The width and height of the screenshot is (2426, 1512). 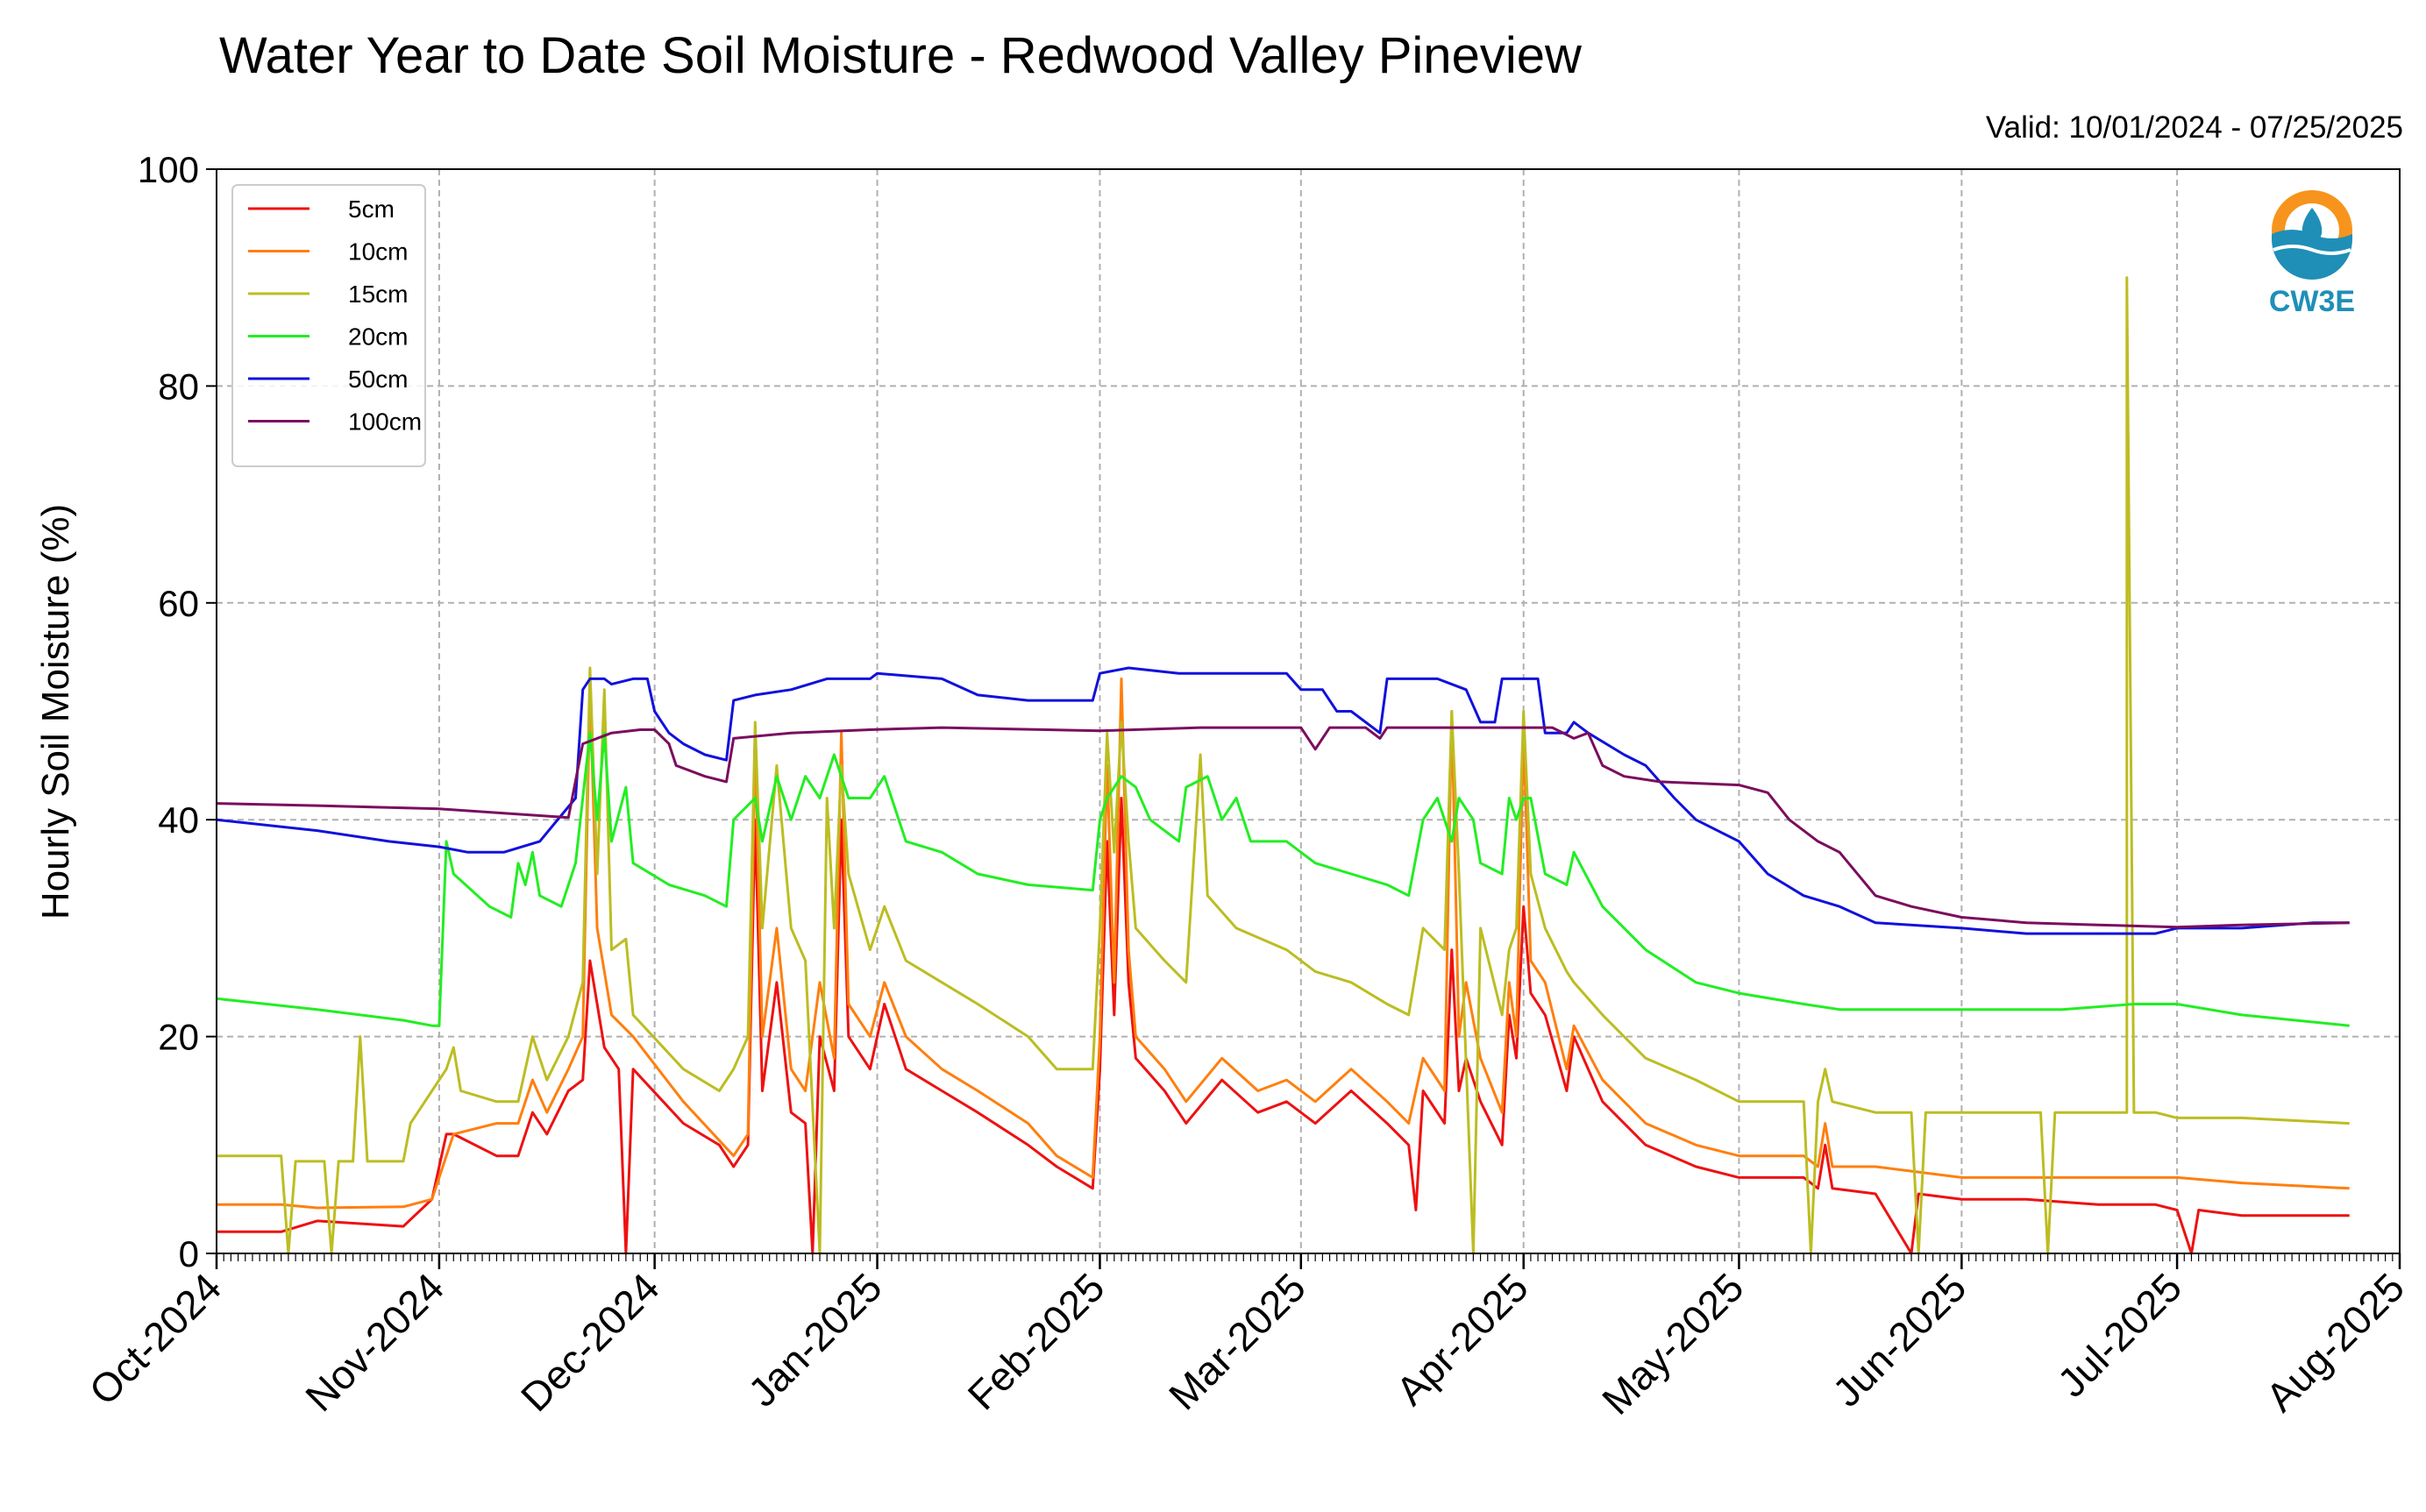 What do you see at coordinates (371, 209) in the screenshot?
I see `legend-label-5cm: 5cm` at bounding box center [371, 209].